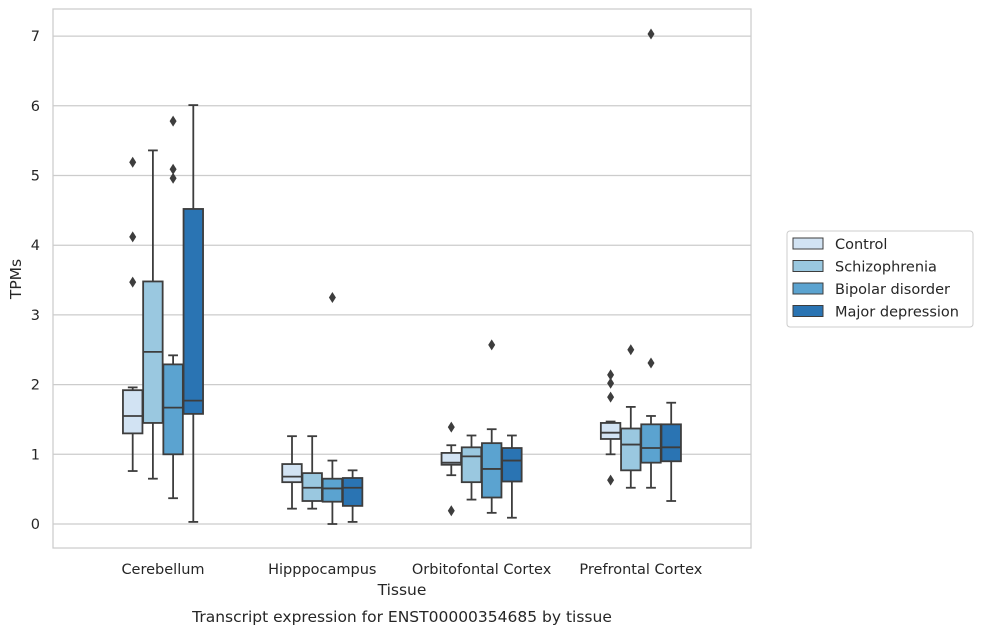 The height and width of the screenshot is (634, 983). Describe the element at coordinates (322, 570) in the screenshot. I see `x-tick-label: Hipppocampus` at that location.